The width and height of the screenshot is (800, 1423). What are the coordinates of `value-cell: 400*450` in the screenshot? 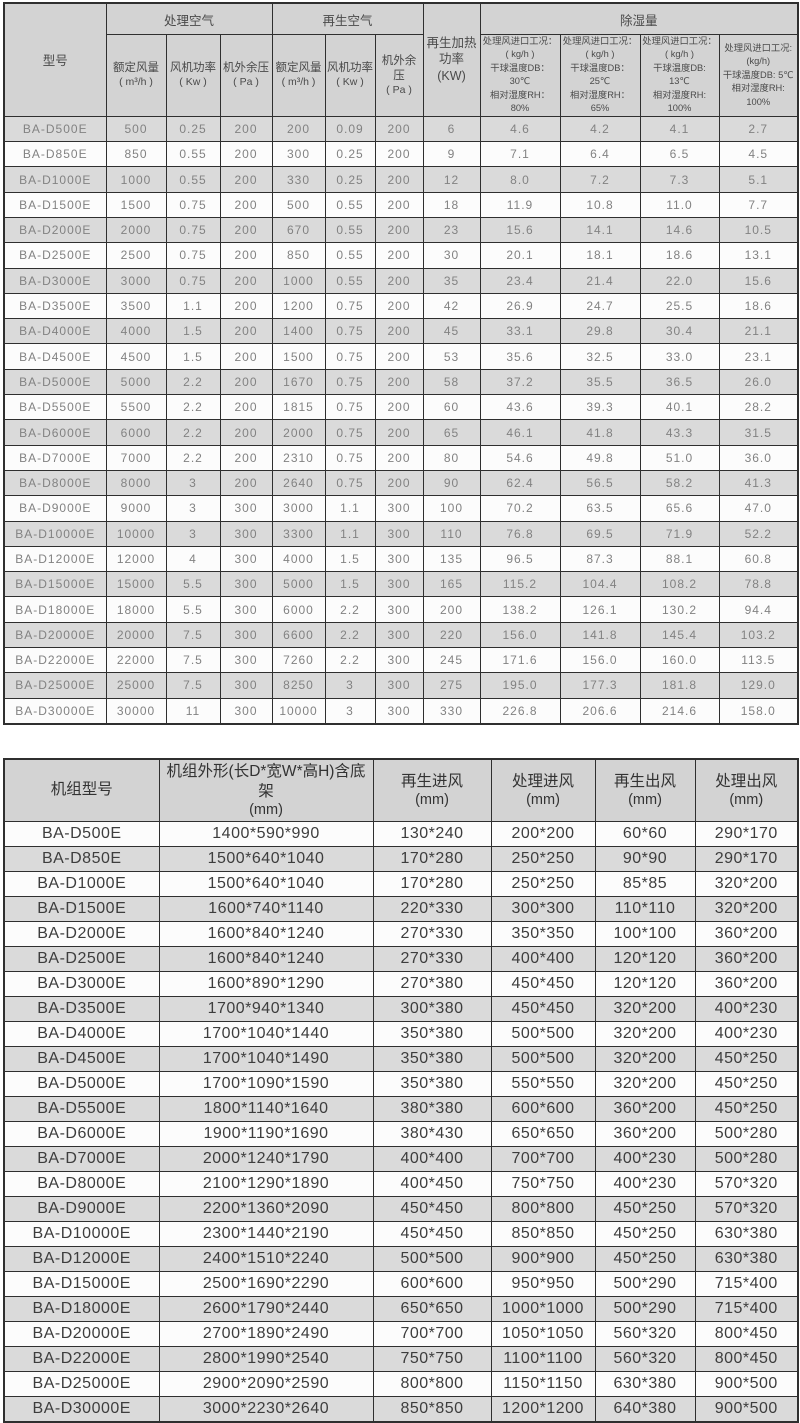 It's located at (432, 1183).